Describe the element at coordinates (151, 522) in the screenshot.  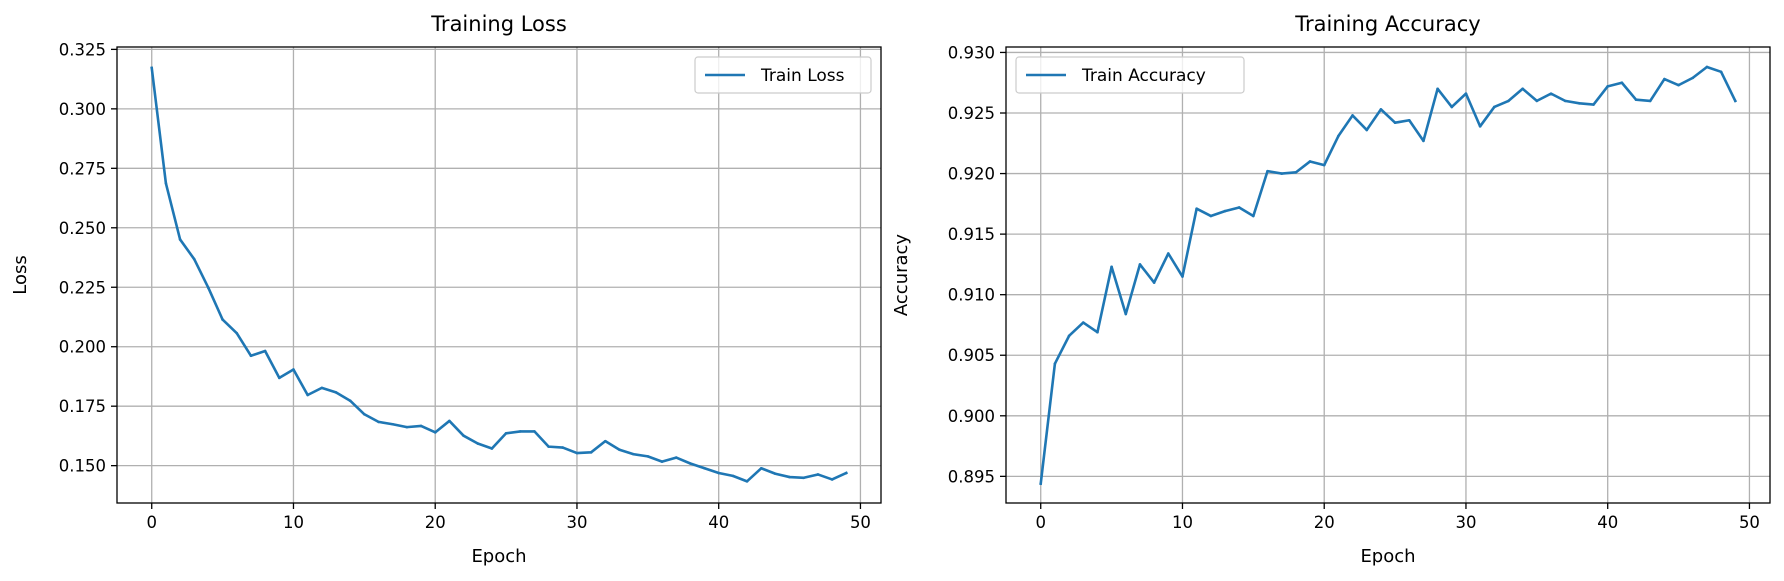
I see `x-tick-label: 0` at that location.